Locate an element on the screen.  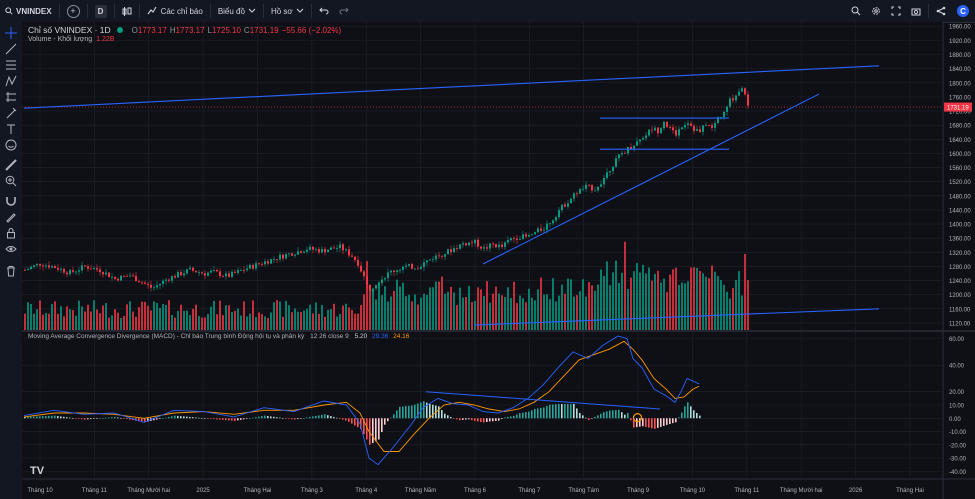
brush-icon is located at coordinates (11, 113).